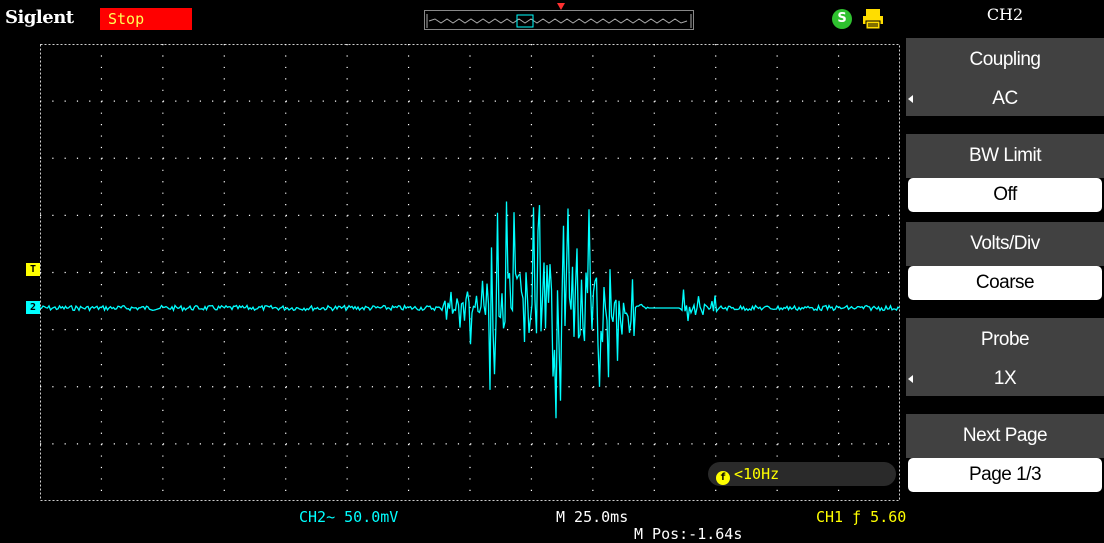 The image size is (1104, 543). I want to click on menu-coupling: Coupling AC, so click(1005, 79).